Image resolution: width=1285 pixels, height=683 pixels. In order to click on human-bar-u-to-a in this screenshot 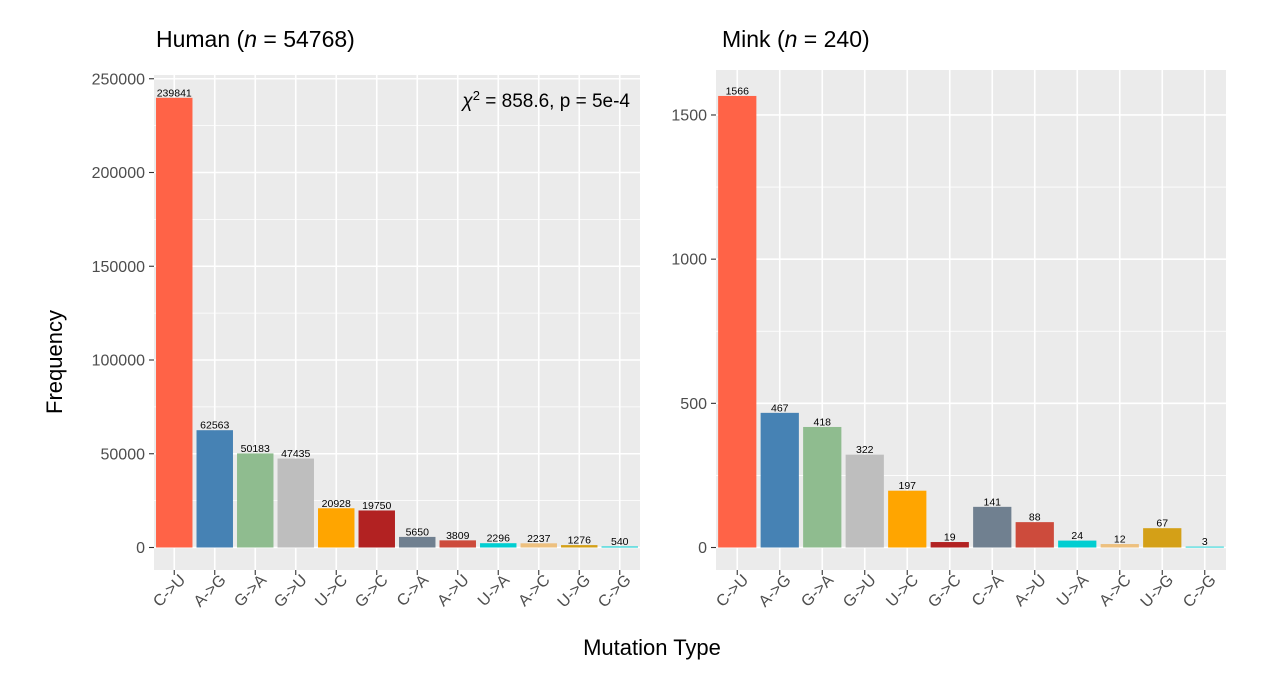, I will do `click(498, 545)`.